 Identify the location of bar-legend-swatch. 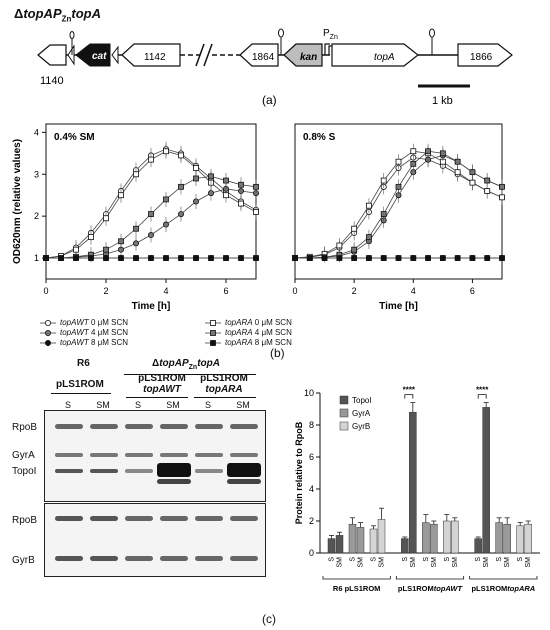
(344, 400).